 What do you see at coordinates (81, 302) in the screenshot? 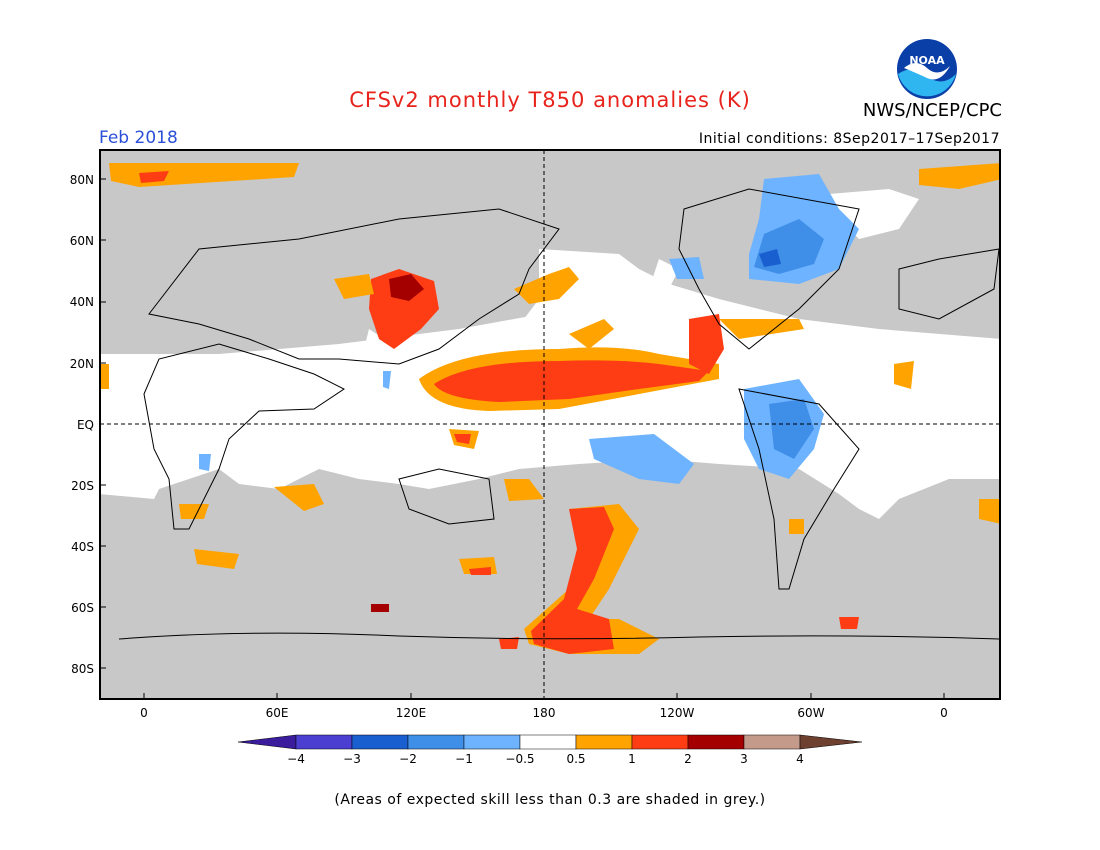
I see `lat-label-40n: 40N` at bounding box center [81, 302].